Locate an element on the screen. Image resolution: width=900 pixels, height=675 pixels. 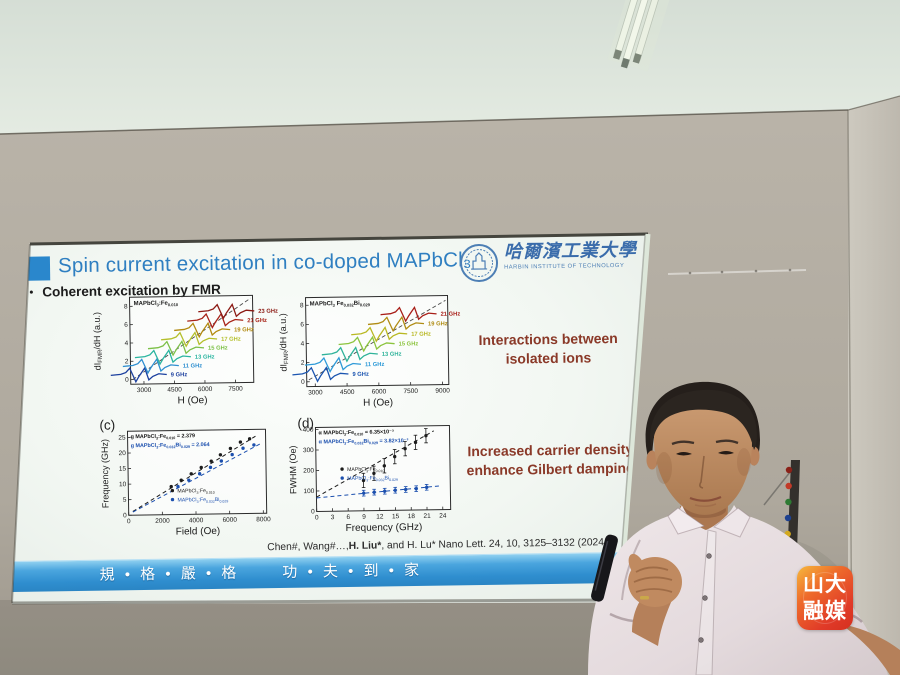
svg-text: 21 is located at coordinates (427, 516).